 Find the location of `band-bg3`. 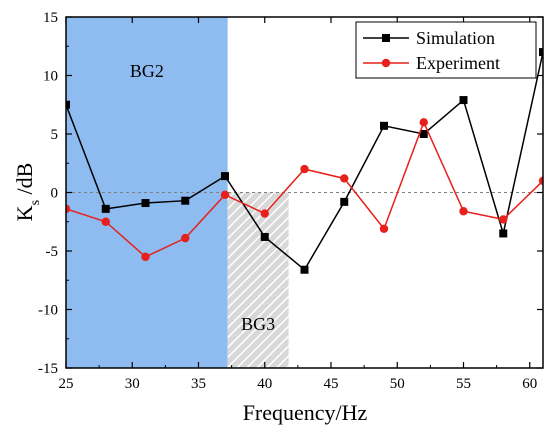

band-bg3 is located at coordinates (258, 280).